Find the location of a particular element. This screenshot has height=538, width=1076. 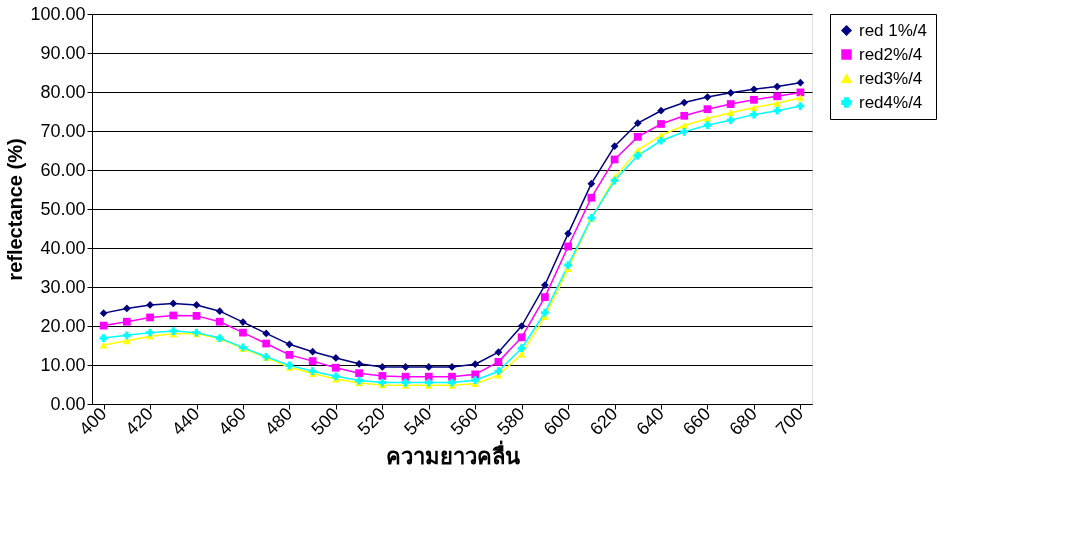

x-tick-label: 560 is located at coordinates (464, 421).